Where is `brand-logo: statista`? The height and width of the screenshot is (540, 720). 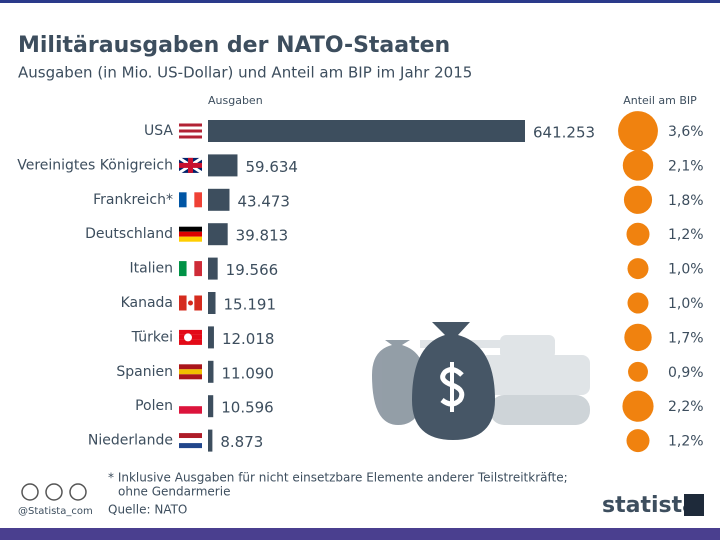
brand-logo: statista is located at coordinates (649, 505).